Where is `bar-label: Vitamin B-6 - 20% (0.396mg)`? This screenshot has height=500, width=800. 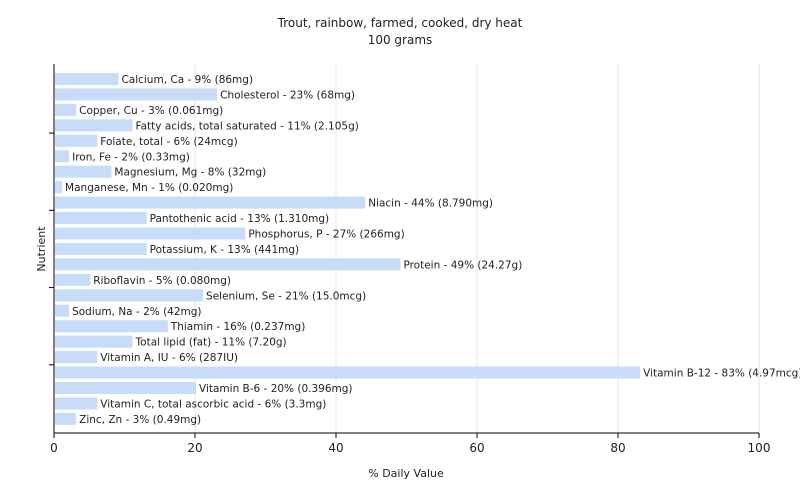
bar-label: Vitamin B-6 - 20% (0.396mg) is located at coordinates (276, 389).